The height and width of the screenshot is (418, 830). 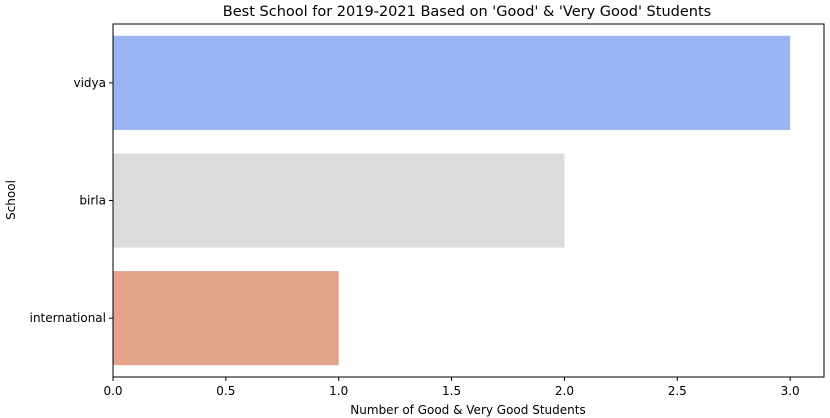 I want to click on x-axis: 0.0 0.5 1.0 1.5 2.0 2.5 3.0, so click(x=451, y=387).